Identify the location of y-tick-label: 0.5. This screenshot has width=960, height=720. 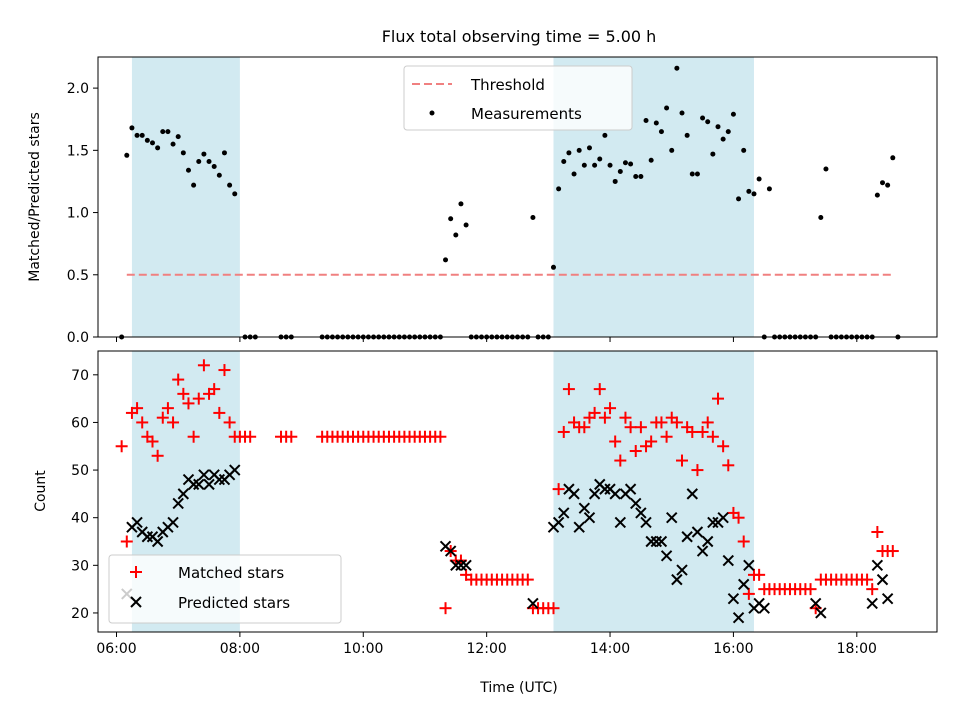
(78, 276).